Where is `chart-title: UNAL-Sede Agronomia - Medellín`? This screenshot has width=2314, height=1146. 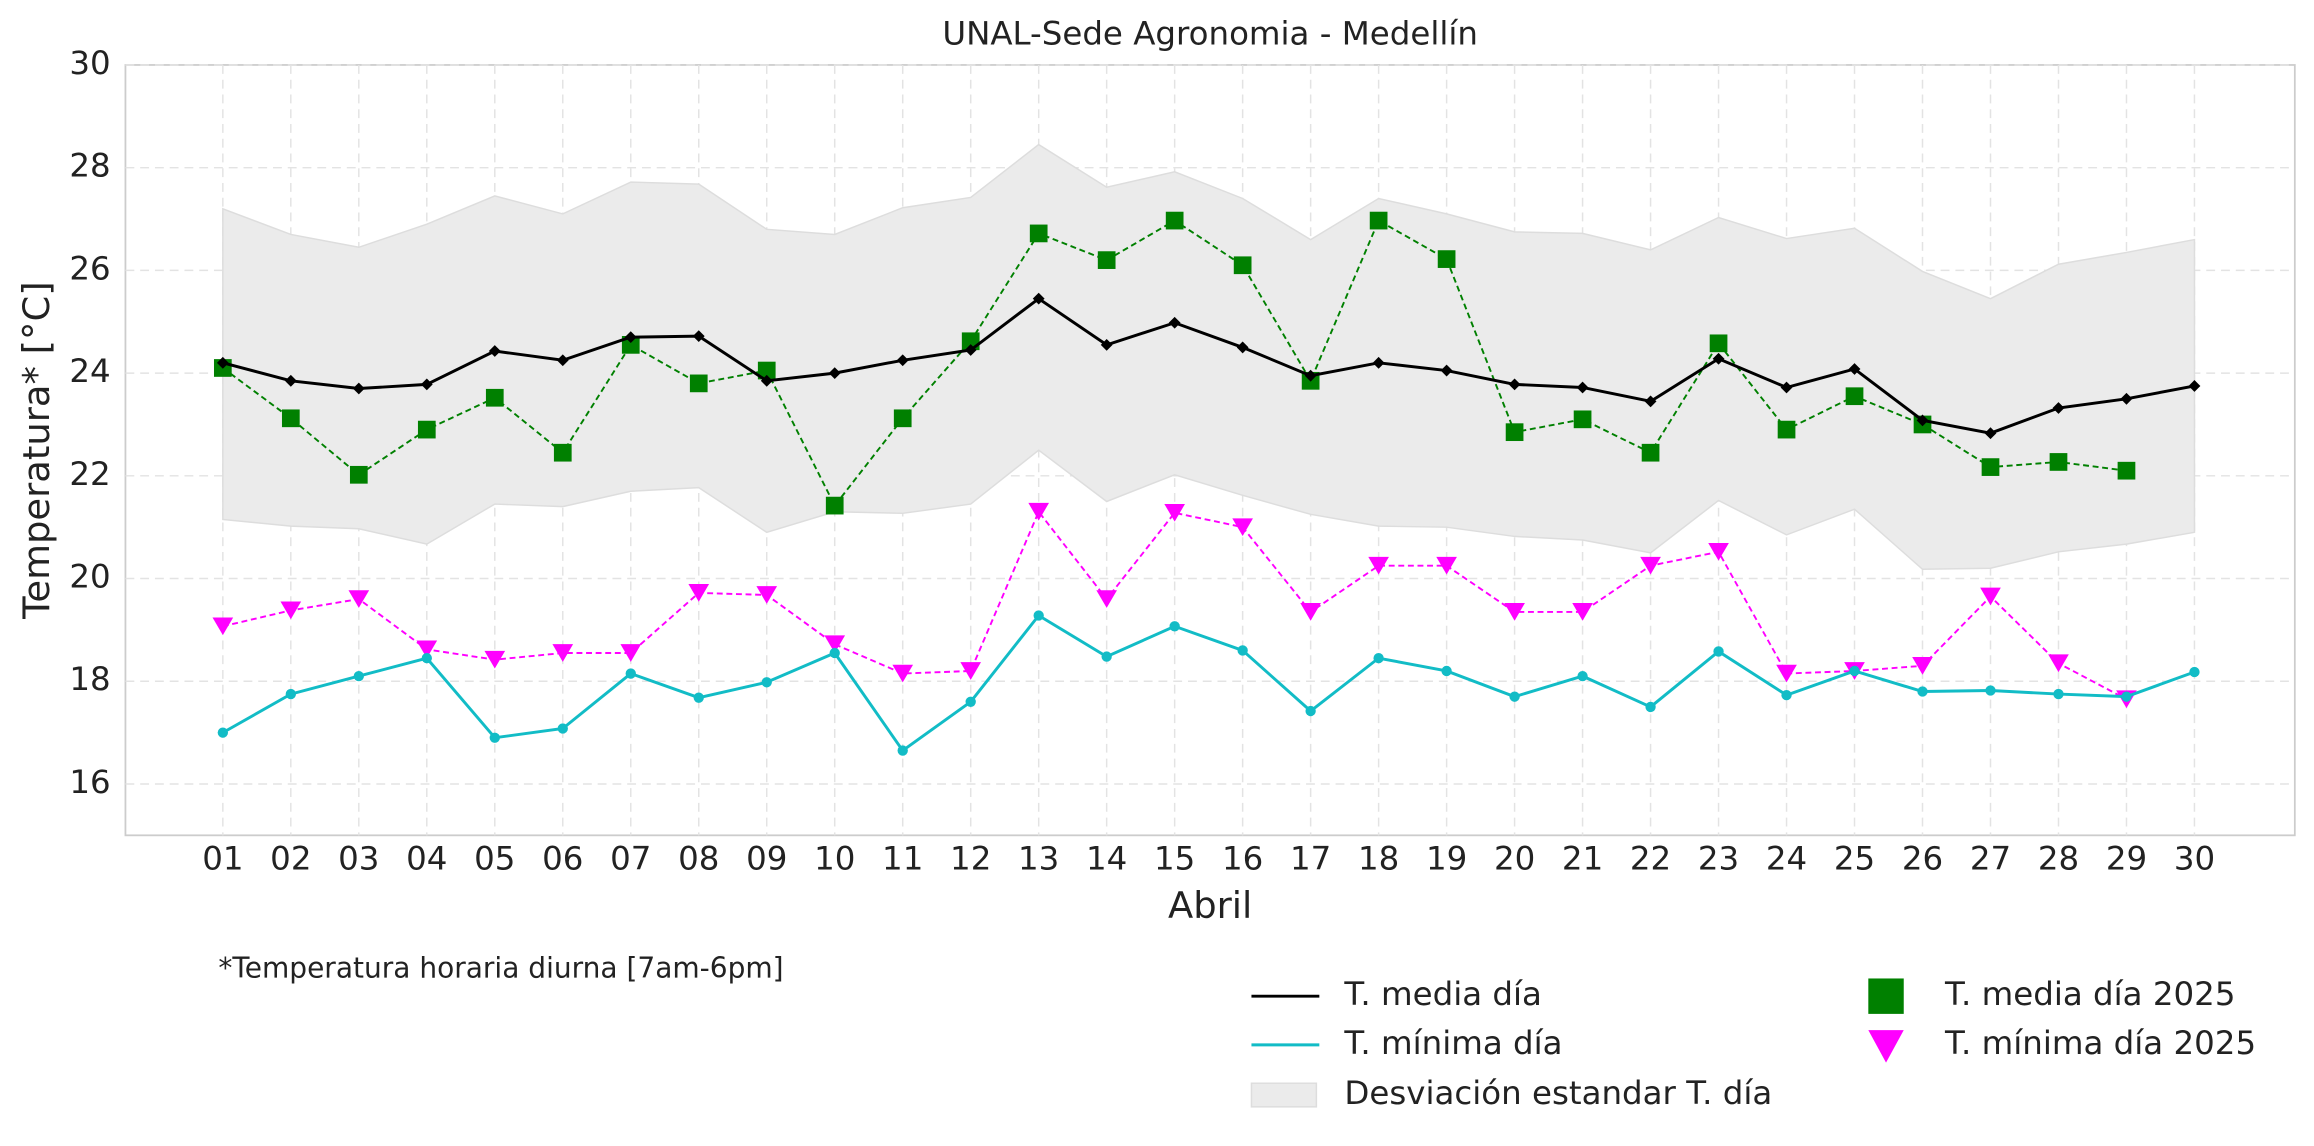 chart-title: UNAL-Sede Agronomia - Medellín is located at coordinates (1210, 33).